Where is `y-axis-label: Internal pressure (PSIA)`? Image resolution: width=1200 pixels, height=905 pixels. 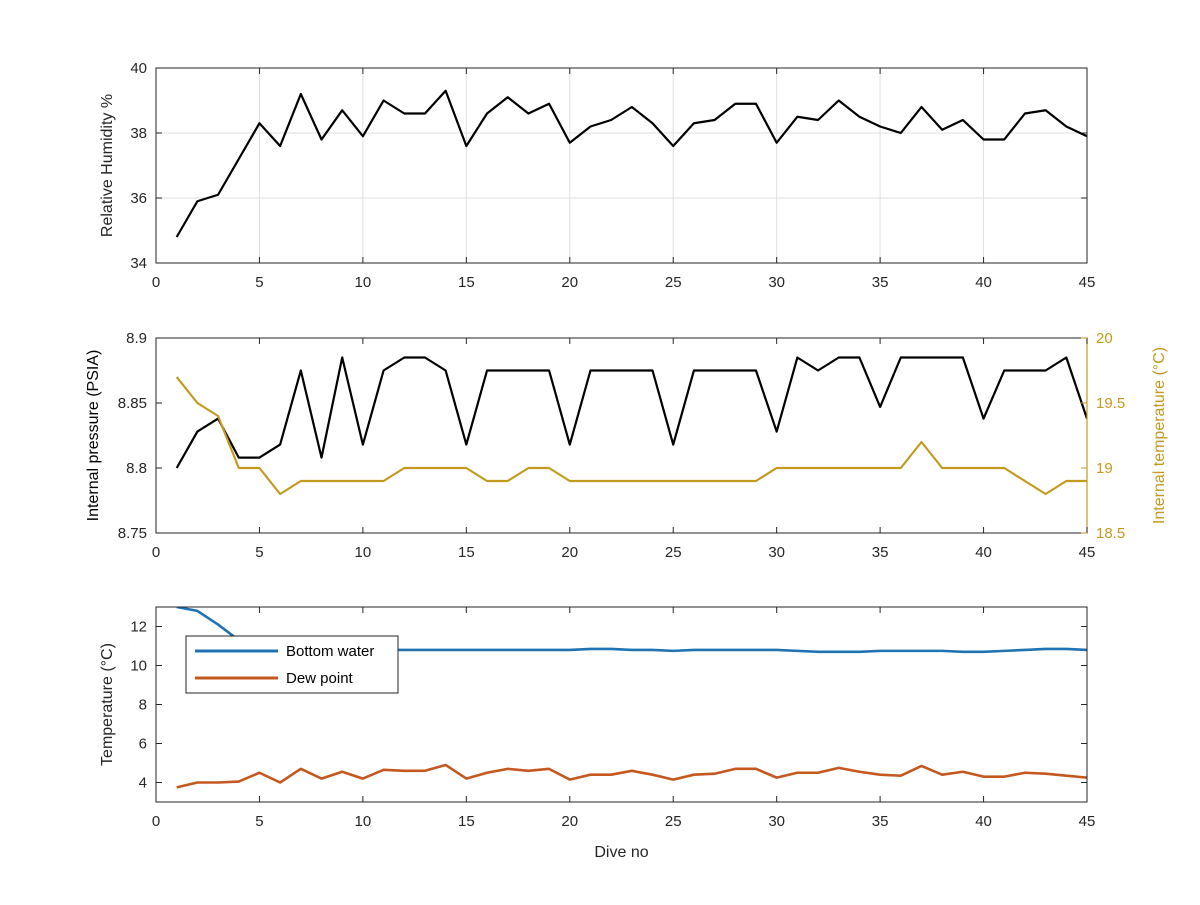 y-axis-label: Internal pressure (PSIA) is located at coordinates (93, 436).